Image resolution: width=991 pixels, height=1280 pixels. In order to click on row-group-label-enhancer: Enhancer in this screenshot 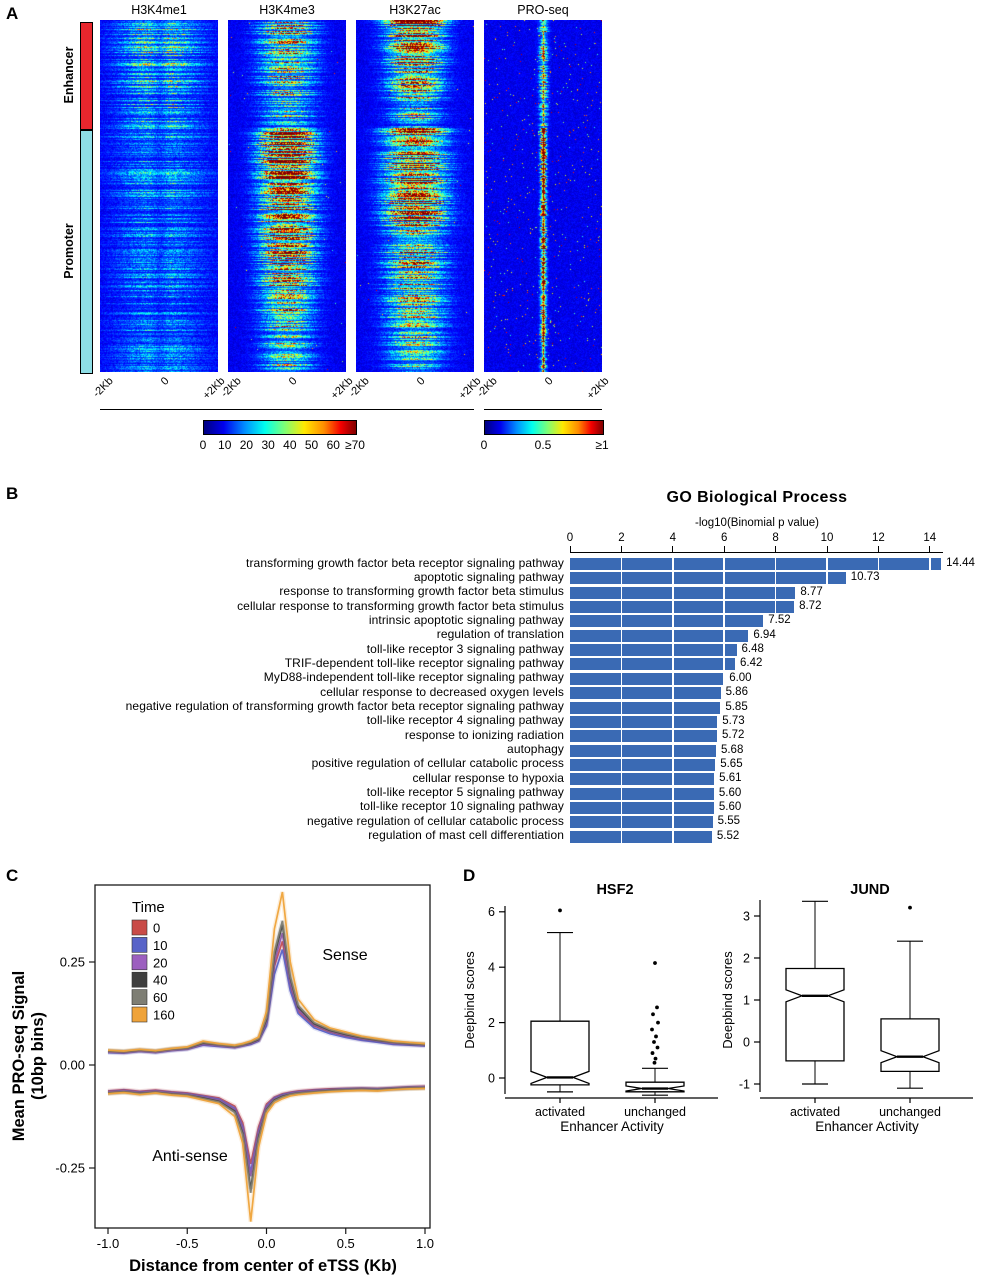, I will do `click(69, 75)`.